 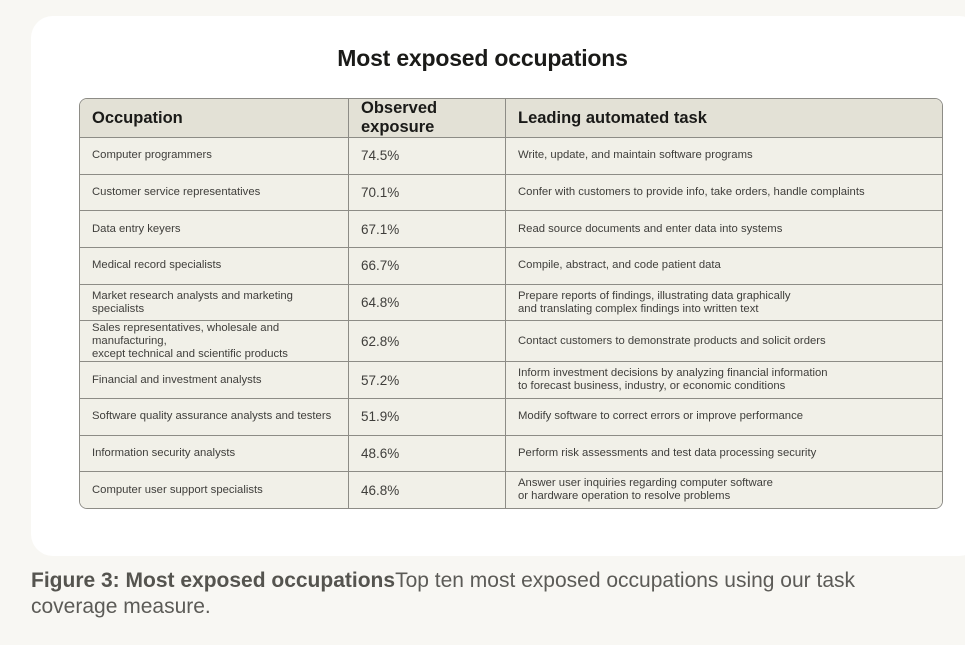 What do you see at coordinates (214, 266) in the screenshot?
I see `occupation-cell: Medical record specialists` at bounding box center [214, 266].